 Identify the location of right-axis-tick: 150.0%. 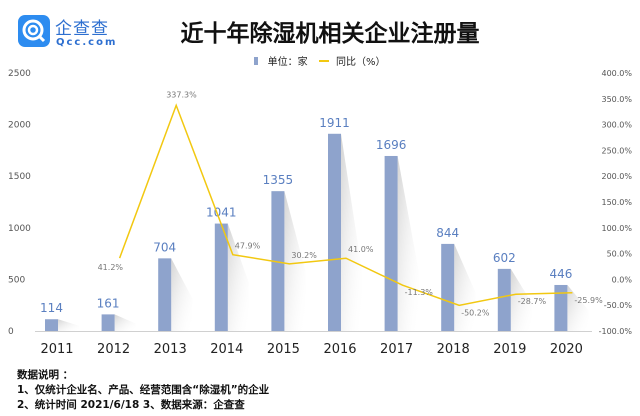
(616, 202).